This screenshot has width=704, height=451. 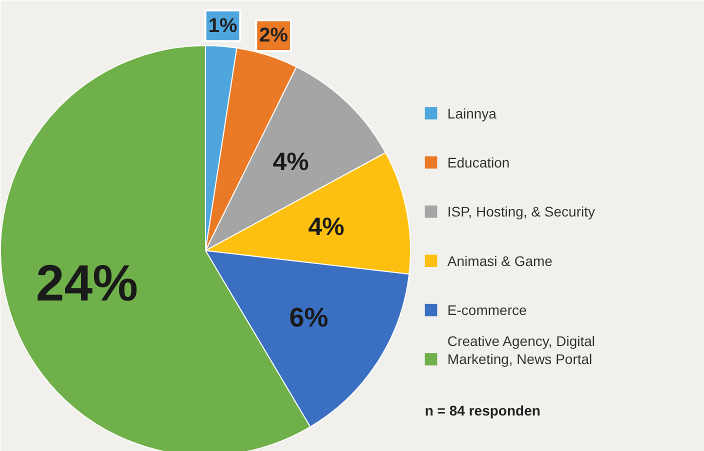 I want to click on legend-label: Lainnya, so click(x=472, y=113).